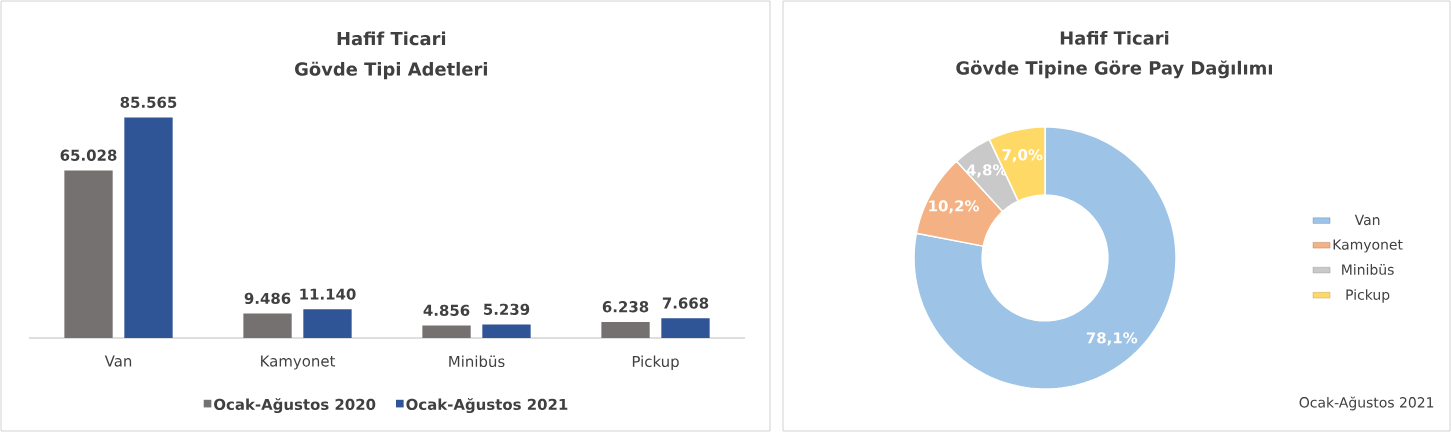 The width and height of the screenshot is (1451, 432). What do you see at coordinates (1368, 246) in the screenshot?
I see `legend-label: Kamyonet` at bounding box center [1368, 246].